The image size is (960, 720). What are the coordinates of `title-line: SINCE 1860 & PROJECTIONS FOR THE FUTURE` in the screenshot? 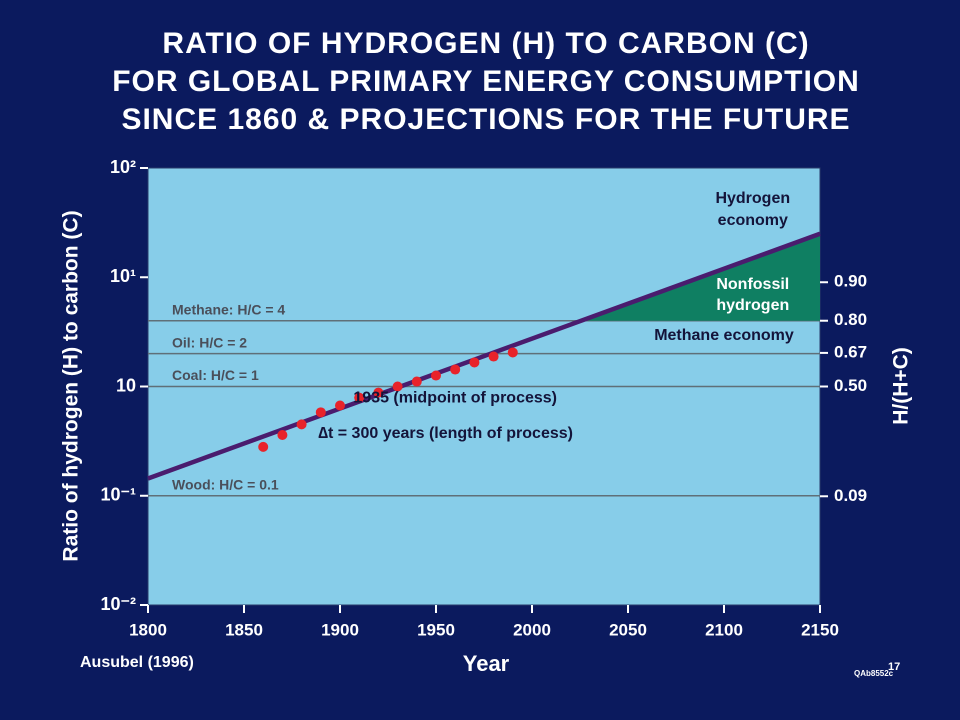 It's located at (485, 119).